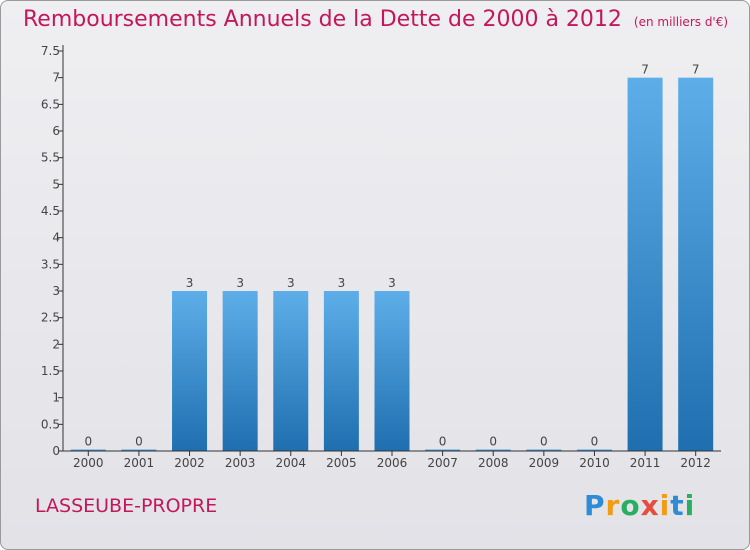  I want to click on bar-2011, so click(645, 264).